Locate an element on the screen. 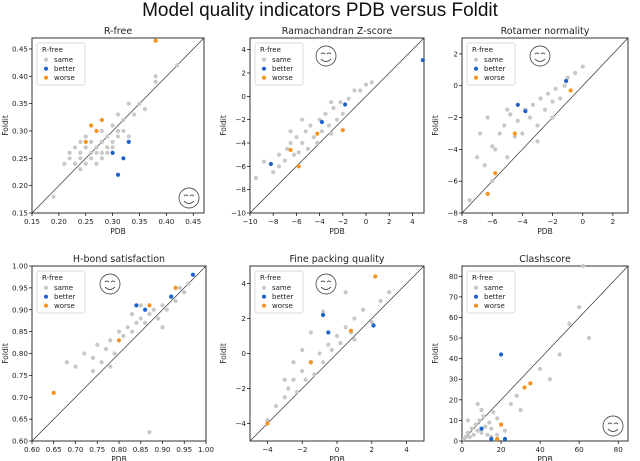 The image size is (640, 461). y-tick-label: 50 is located at coordinates (454, 338).